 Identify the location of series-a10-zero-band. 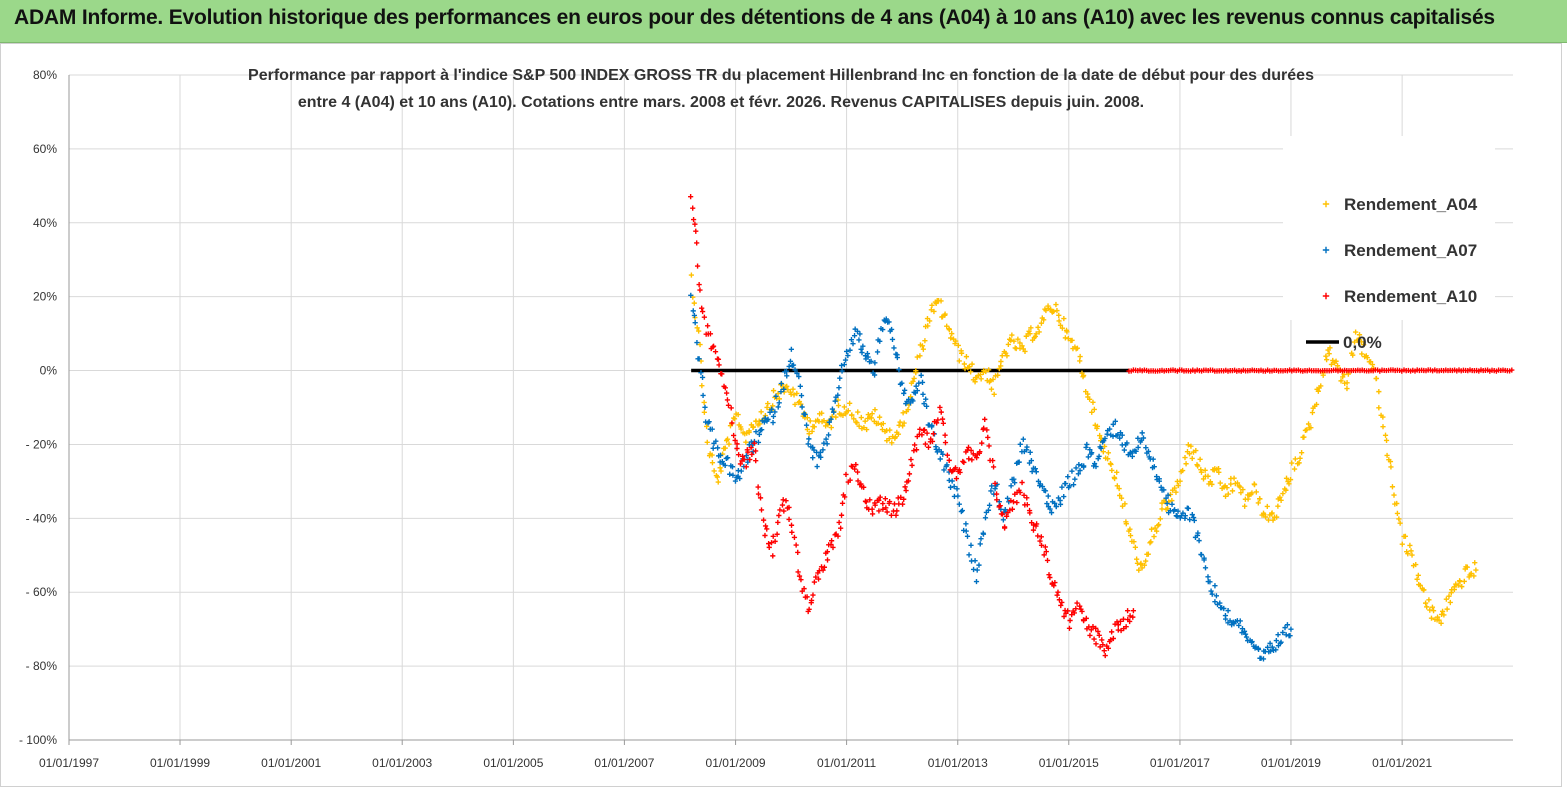
(1320, 370).